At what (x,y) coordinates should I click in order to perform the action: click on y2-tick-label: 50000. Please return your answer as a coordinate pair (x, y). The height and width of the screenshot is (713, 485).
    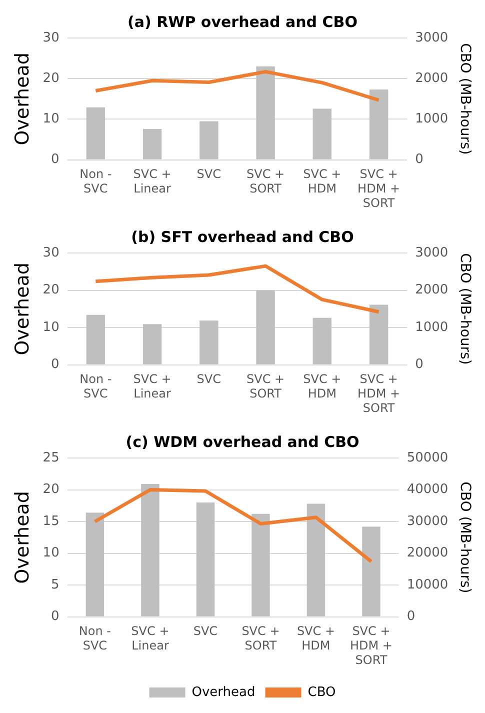
    Looking at the image, I should click on (427, 458).